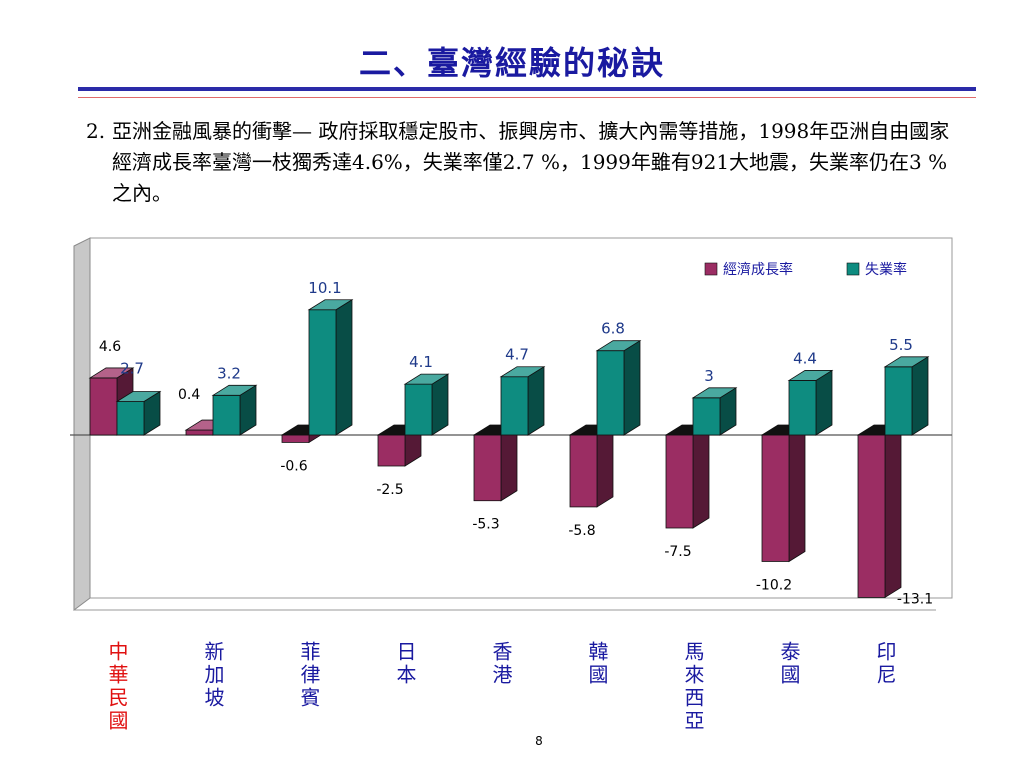 The image size is (1024, 768). Describe the element at coordinates (775, 498) in the screenshot. I see `bar-growth-7-front` at that location.